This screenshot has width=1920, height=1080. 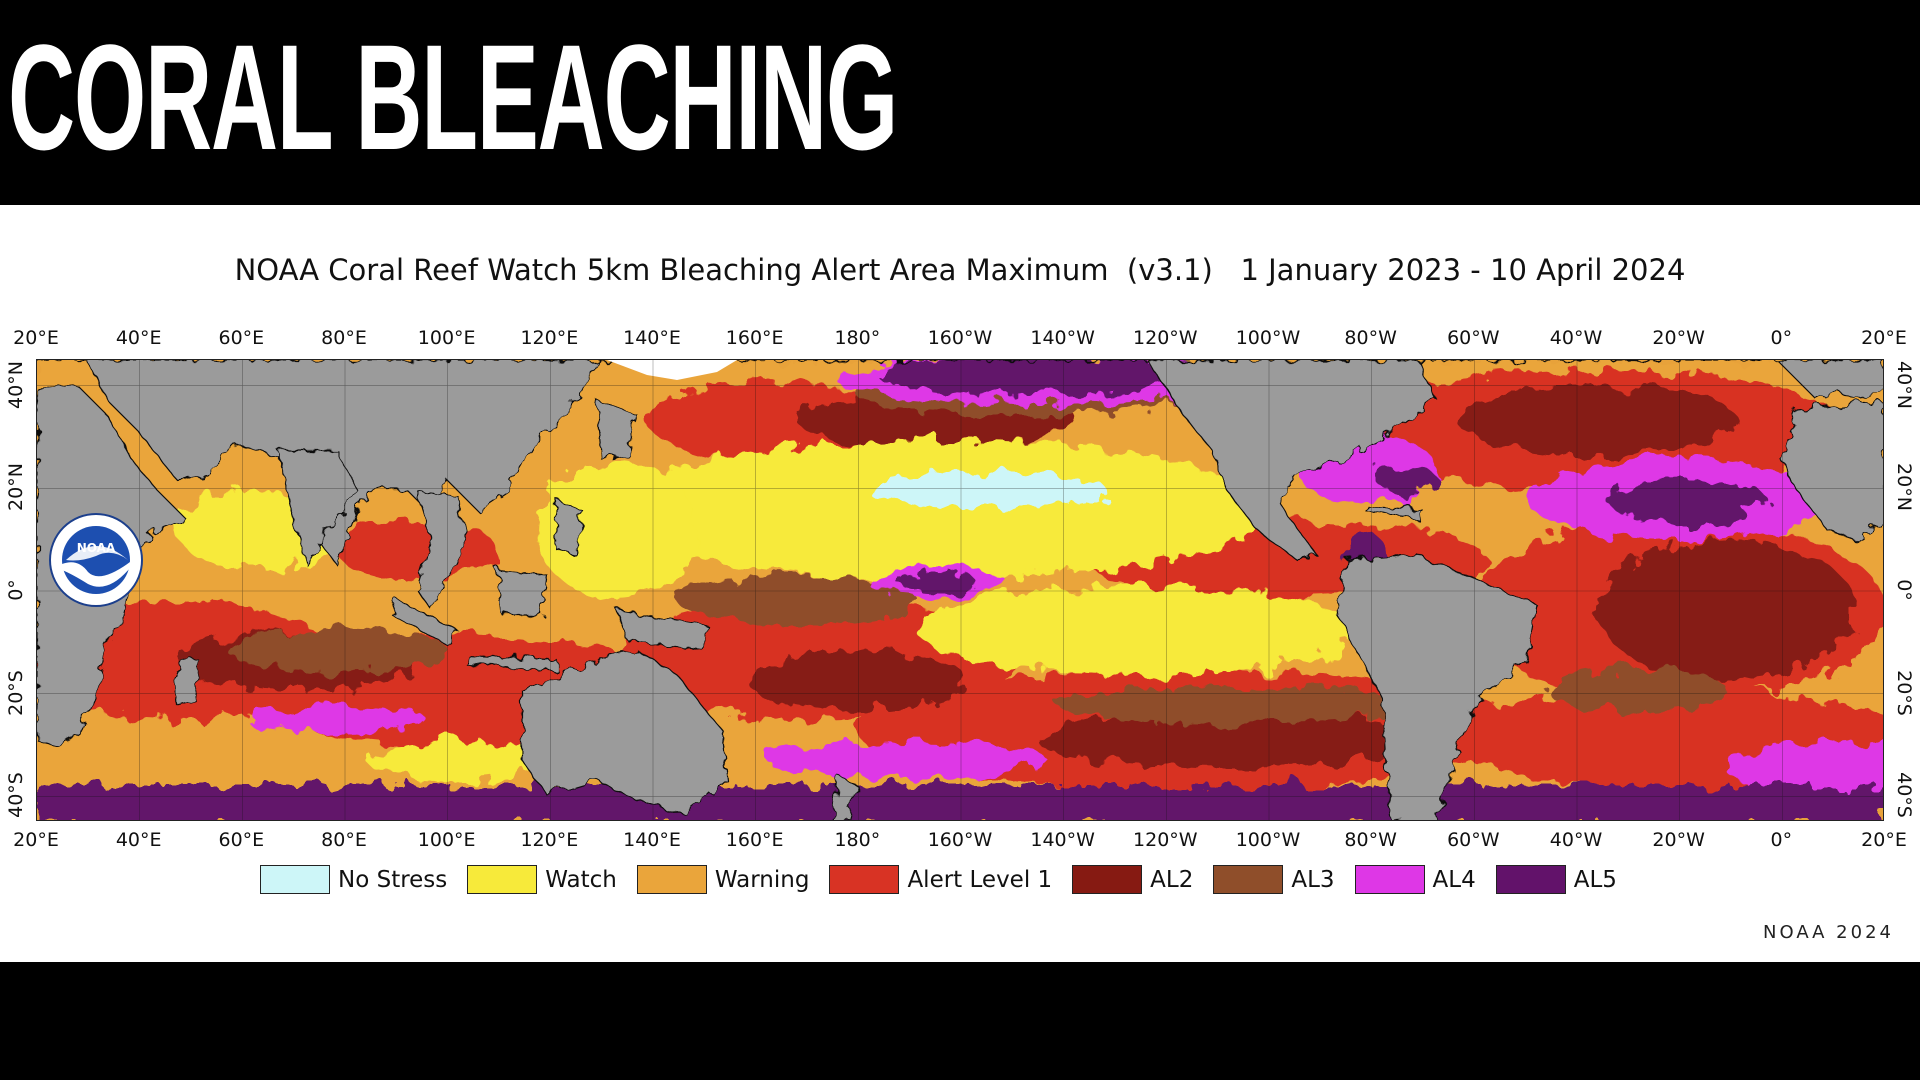 I want to click on legend-item: AL3, so click(x=1274, y=879).